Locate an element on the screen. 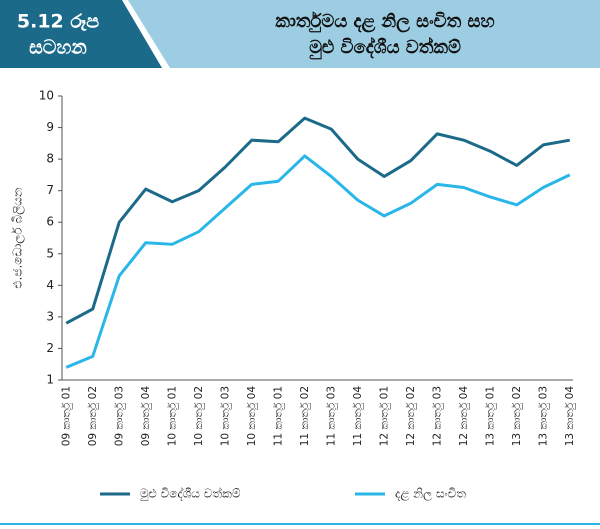 This screenshot has height=529, width=600. x-tick-label: 09 කාර්තු 03 is located at coordinates (118, 416).